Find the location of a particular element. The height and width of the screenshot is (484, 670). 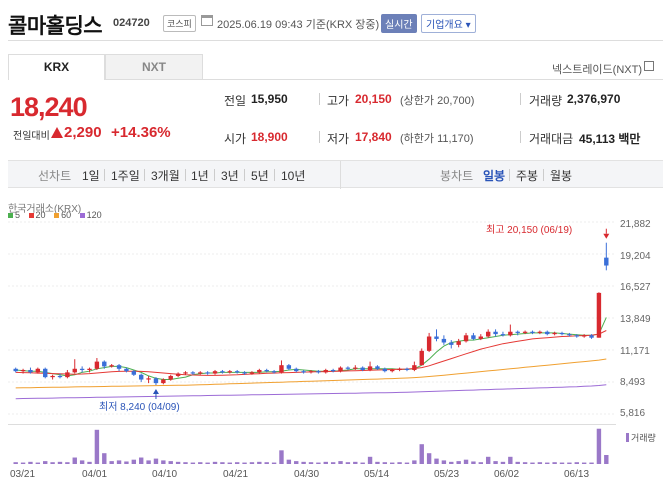

data-source: 한국거래소(KRX) is located at coordinates (45, 209).